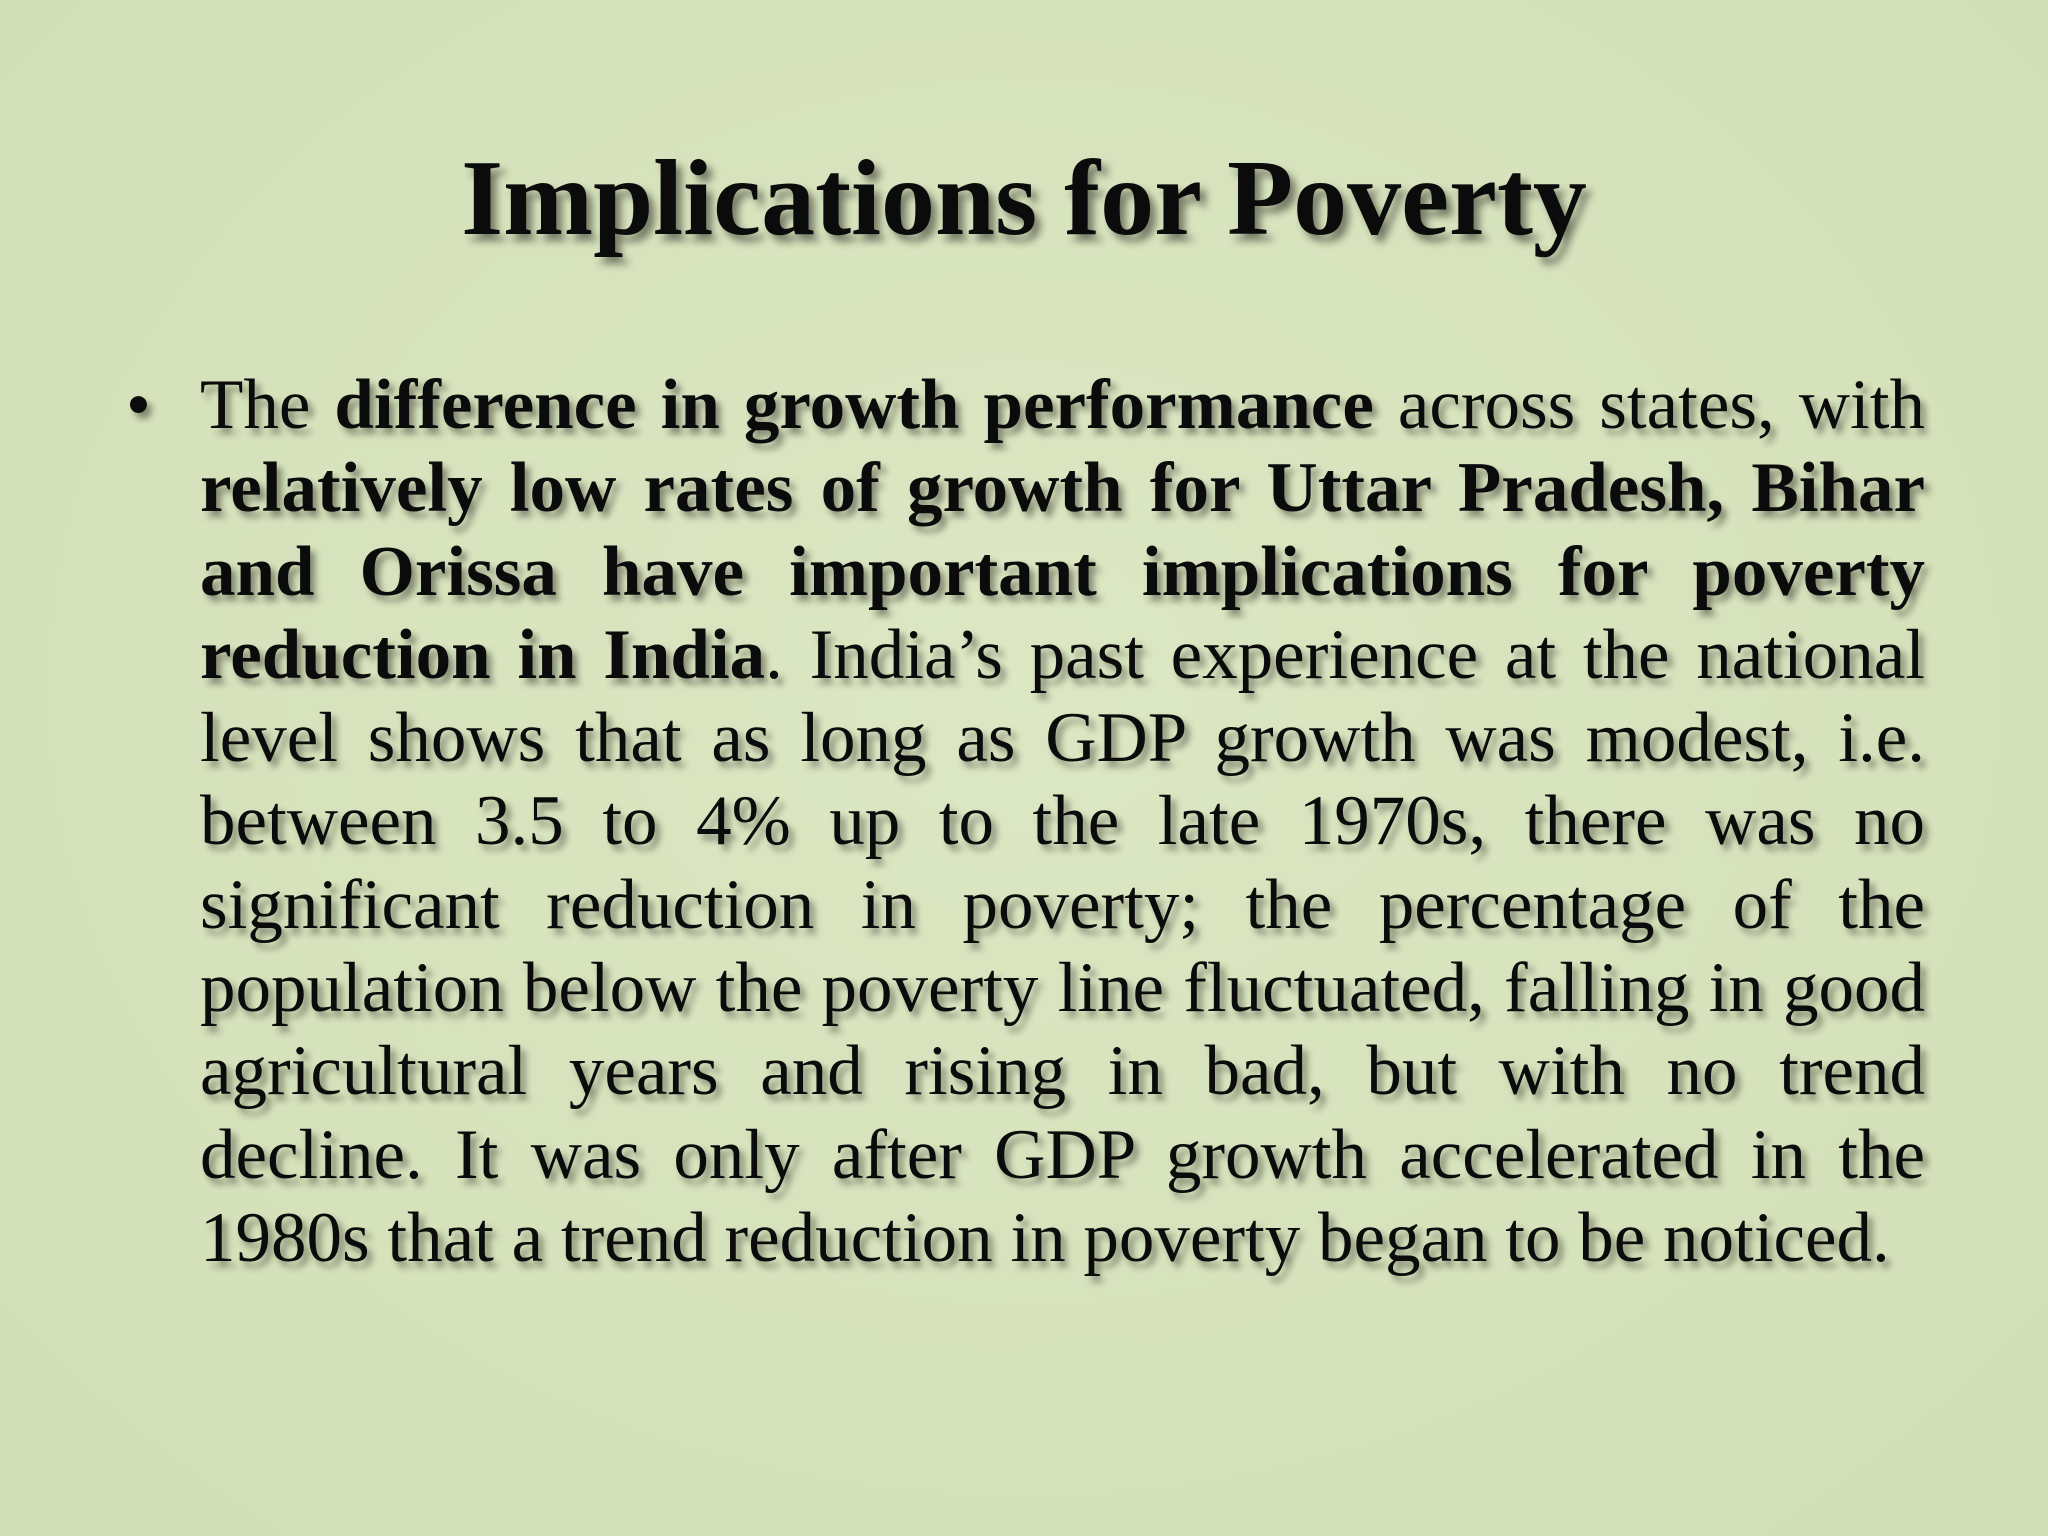 The width and height of the screenshot is (2048, 1536). Describe the element at coordinates (267, 405) in the screenshot. I see `text-segment: The` at that location.